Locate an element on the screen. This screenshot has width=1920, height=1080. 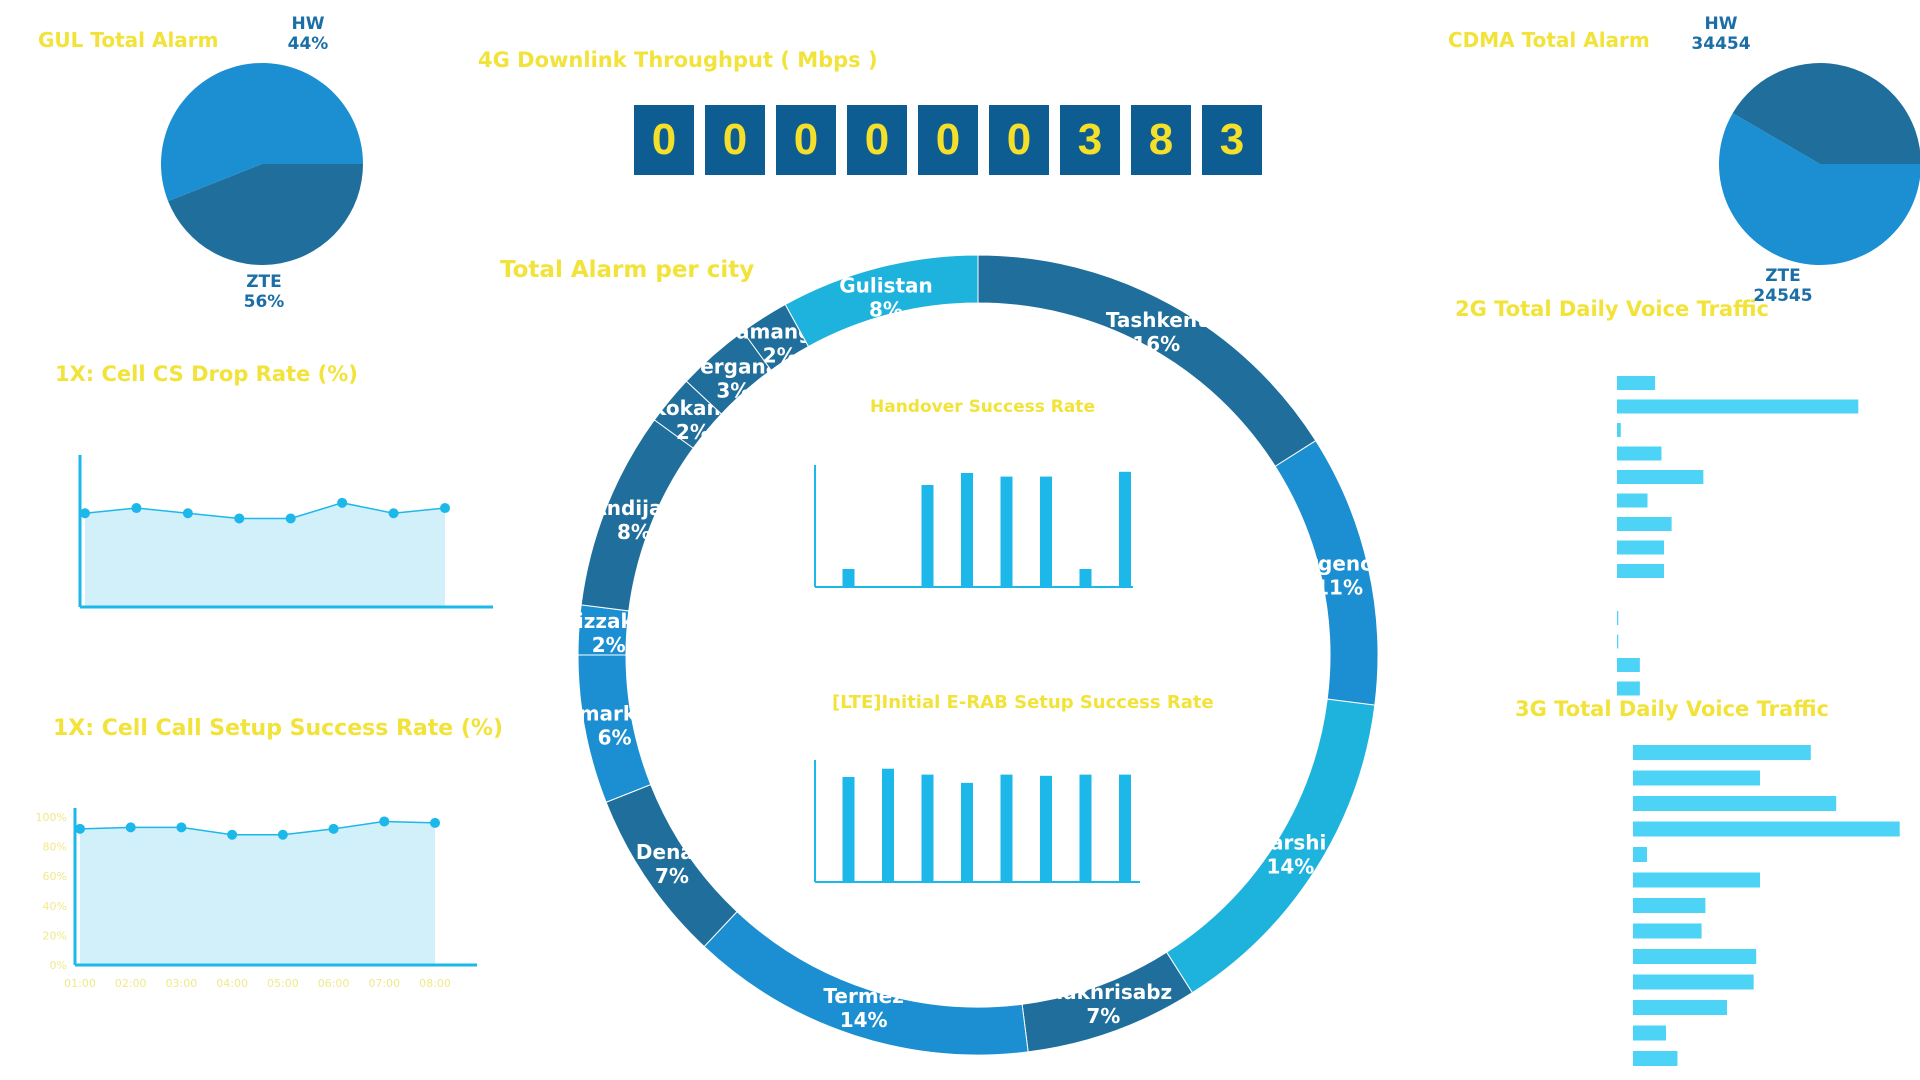
donut-label-name: Samarkand is located at coordinates (614, 713).